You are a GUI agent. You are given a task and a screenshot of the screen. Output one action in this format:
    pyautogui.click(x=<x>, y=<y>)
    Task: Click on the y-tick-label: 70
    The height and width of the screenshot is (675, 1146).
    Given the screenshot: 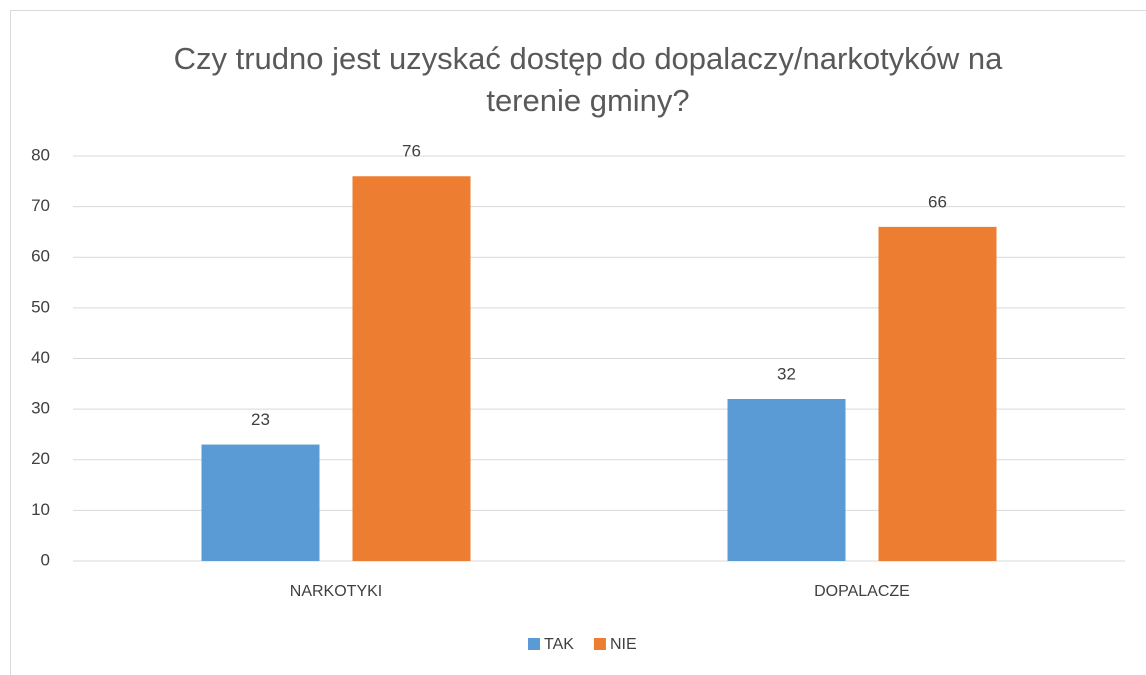 What is the action you would take?
    pyautogui.click(x=40, y=205)
    